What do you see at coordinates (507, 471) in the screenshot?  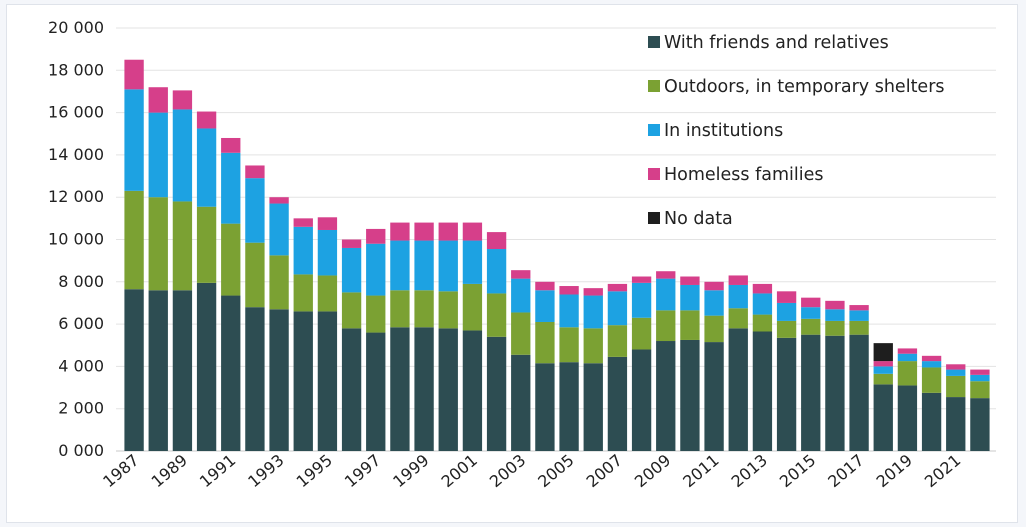 I see `x-tick-label: 2003` at bounding box center [507, 471].